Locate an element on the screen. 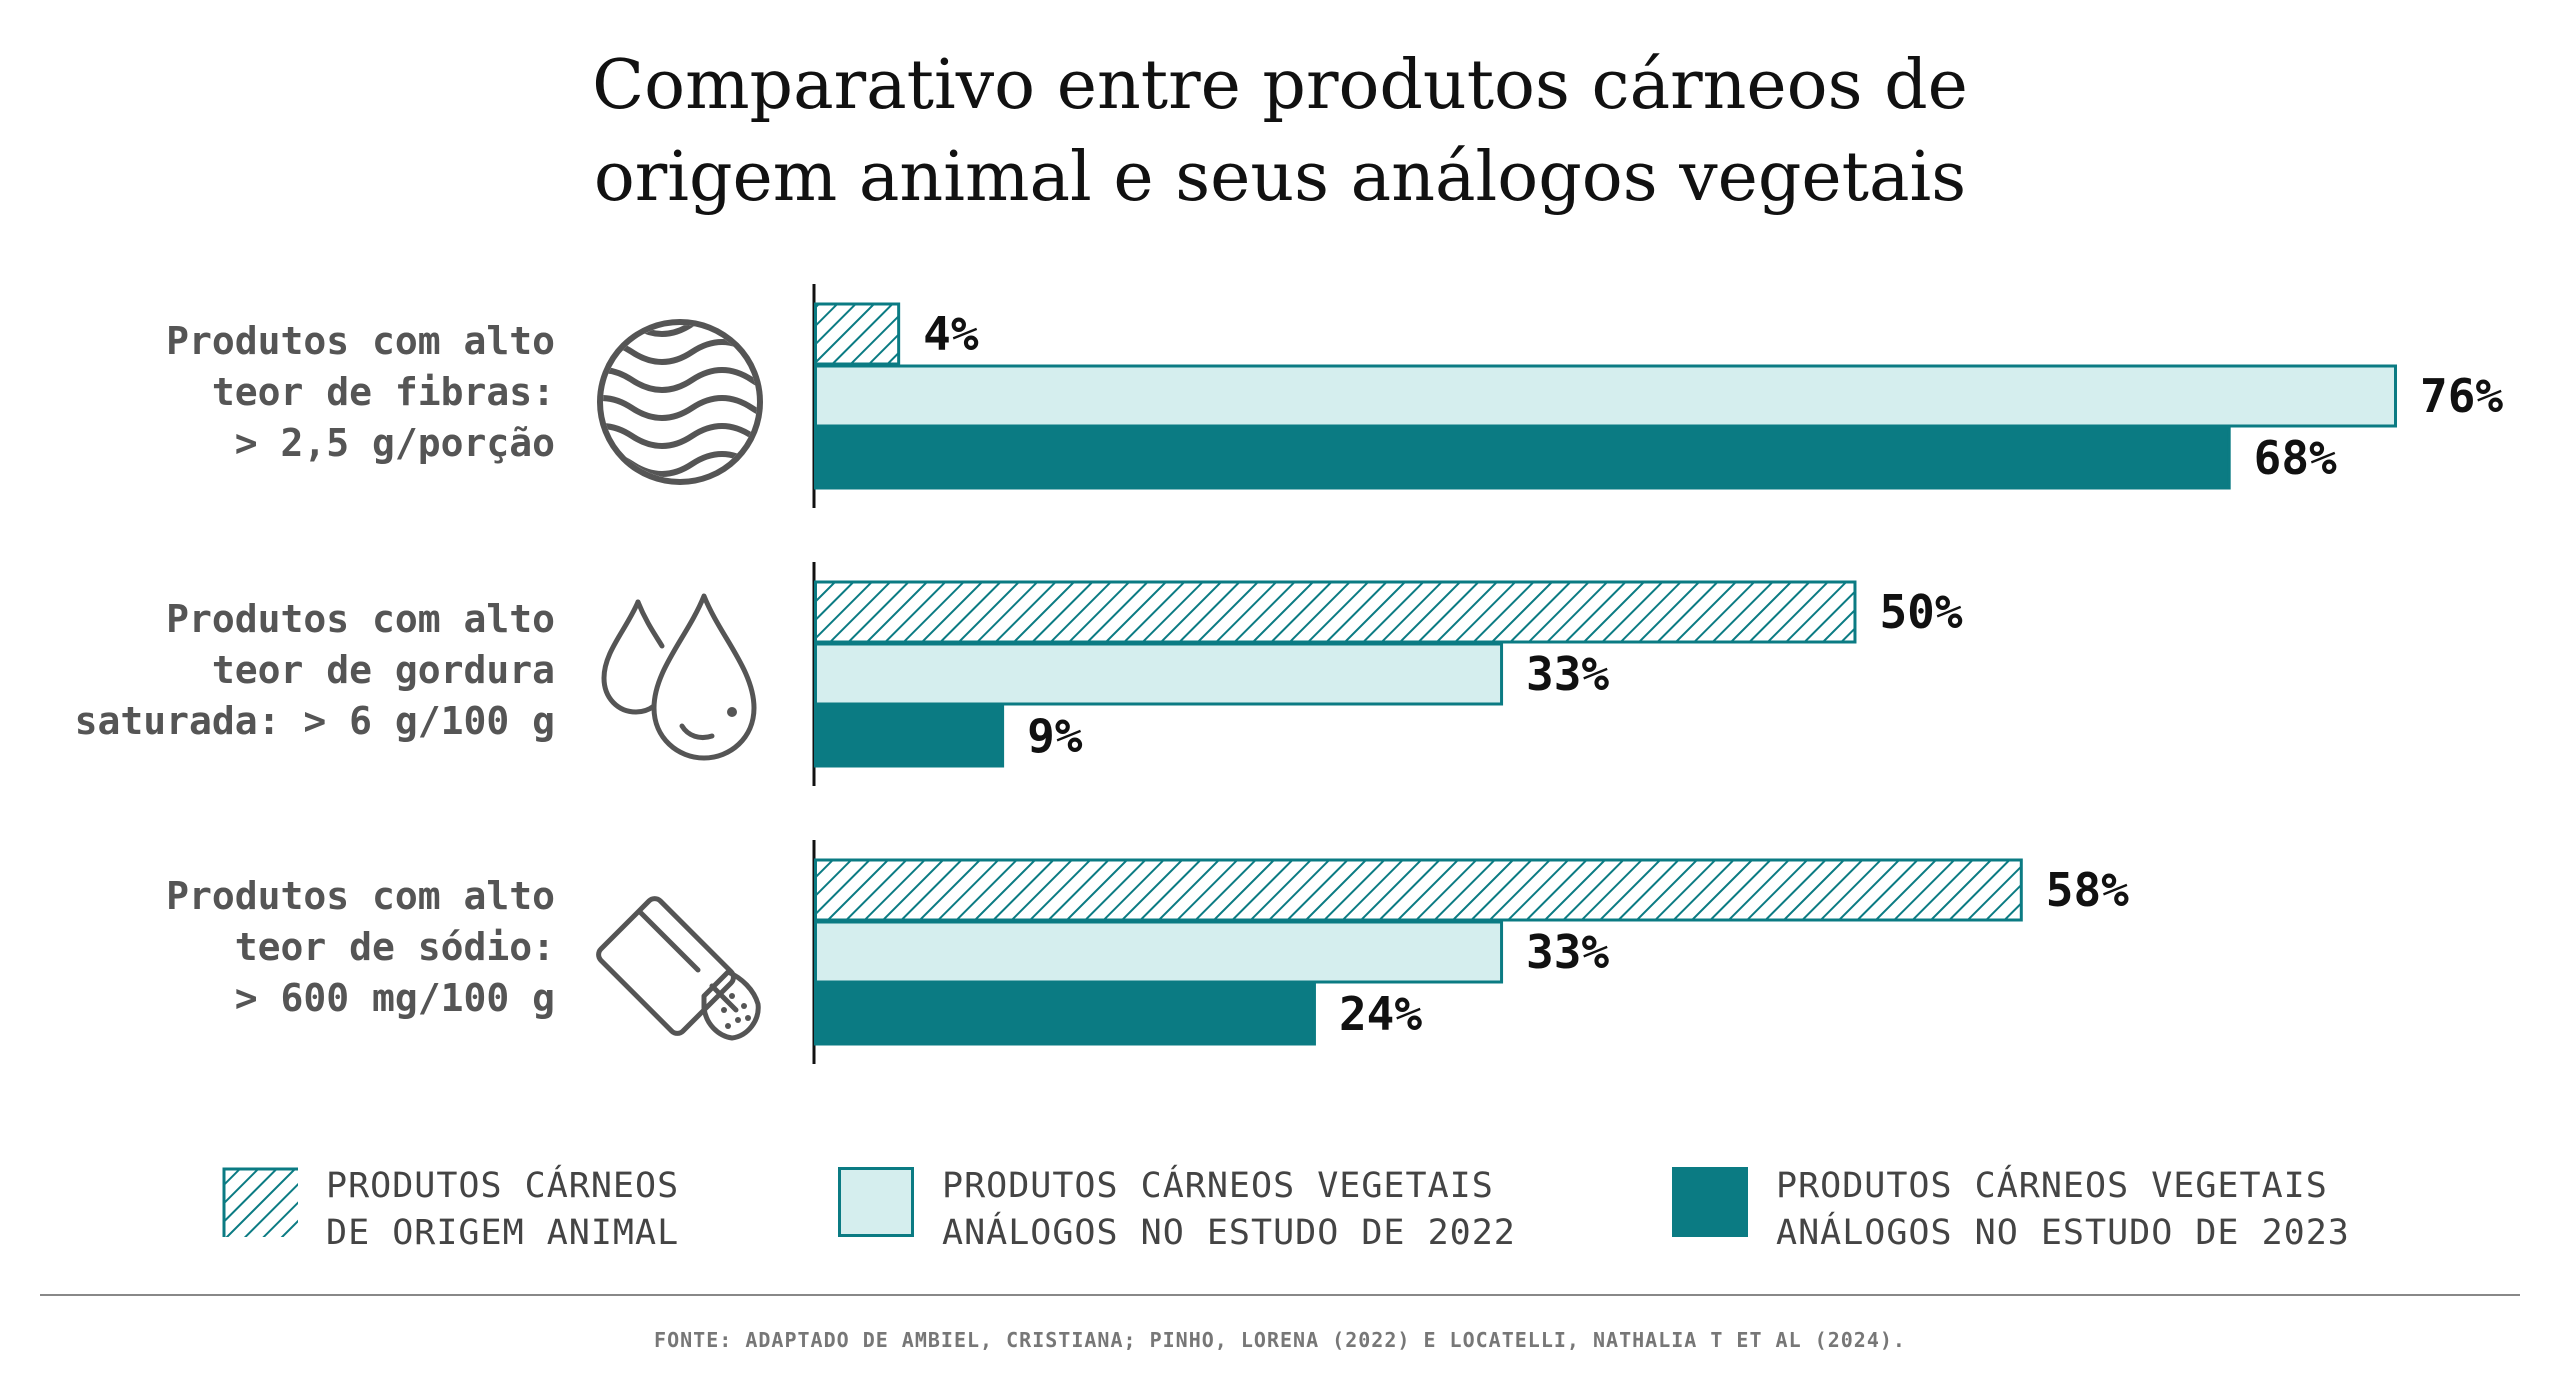 This screenshot has height=1381, width=2560. bar-value-label: 9% is located at coordinates (1055, 736).